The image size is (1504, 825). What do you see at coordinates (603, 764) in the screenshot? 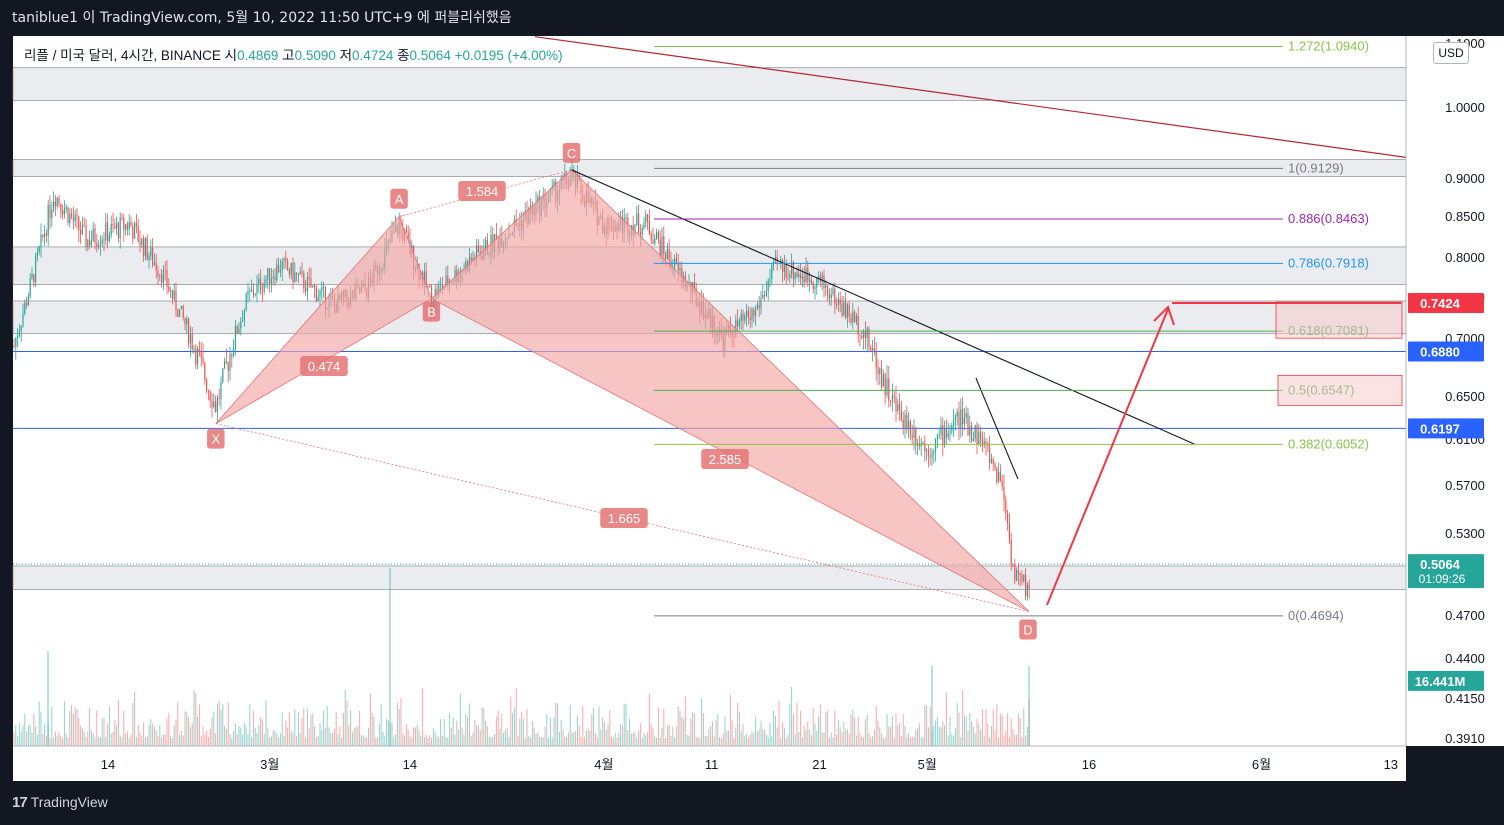
I see `x-tick-label: 4월` at bounding box center [603, 764].